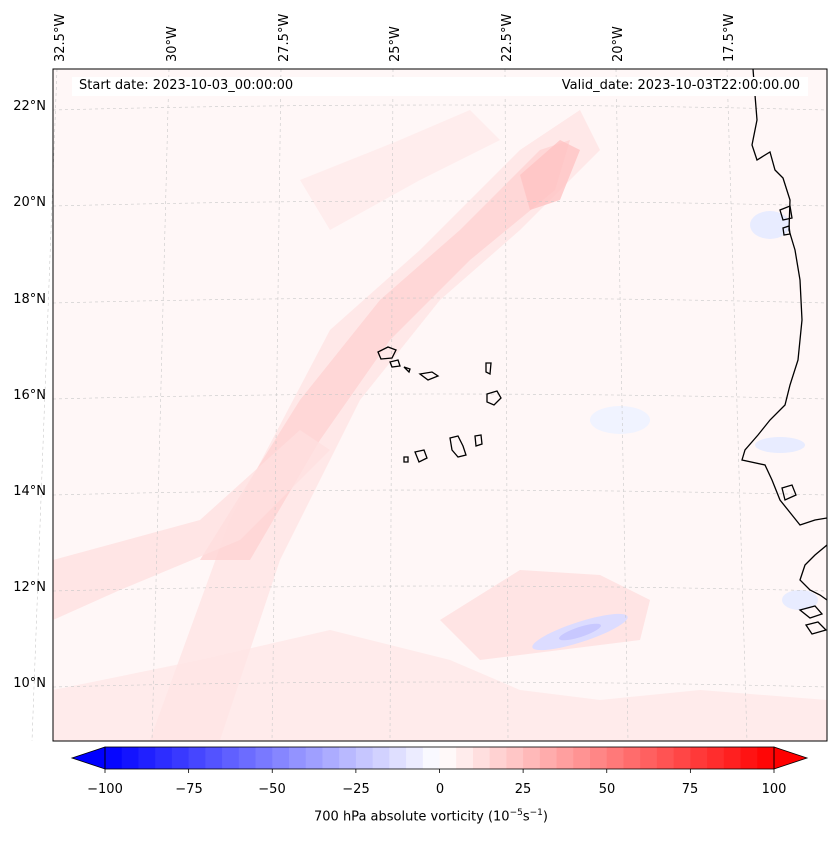 Image resolution: width=837 pixels, height=843 pixels. I want to click on africa-coastline, so click(784, 297).